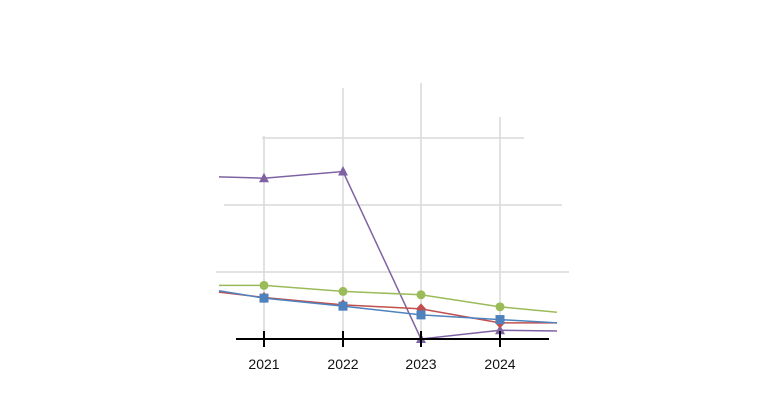 Image resolution: width=773 pixels, height=409 pixels. Describe the element at coordinates (420, 364) in the screenshot. I see `x-tick-label: 2023` at that location.